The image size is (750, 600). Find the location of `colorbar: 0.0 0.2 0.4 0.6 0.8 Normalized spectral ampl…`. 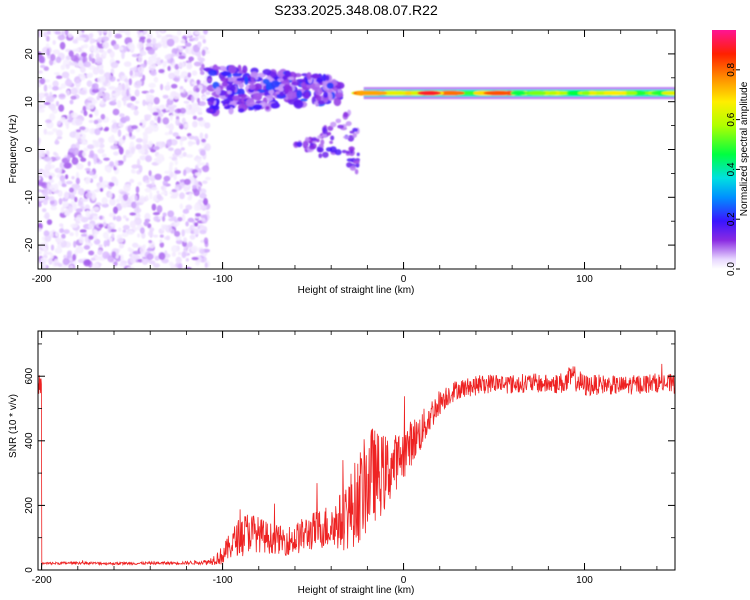

colorbar: 0.0 0.2 0.4 0.6 0.8 Normalized spectral ampl… is located at coordinates (731, 153).